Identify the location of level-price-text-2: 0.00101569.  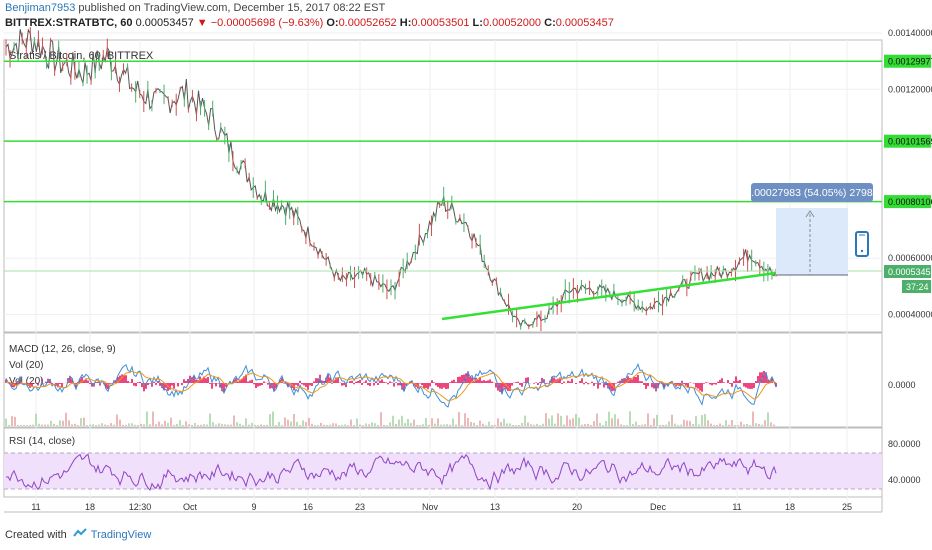
(910, 142).